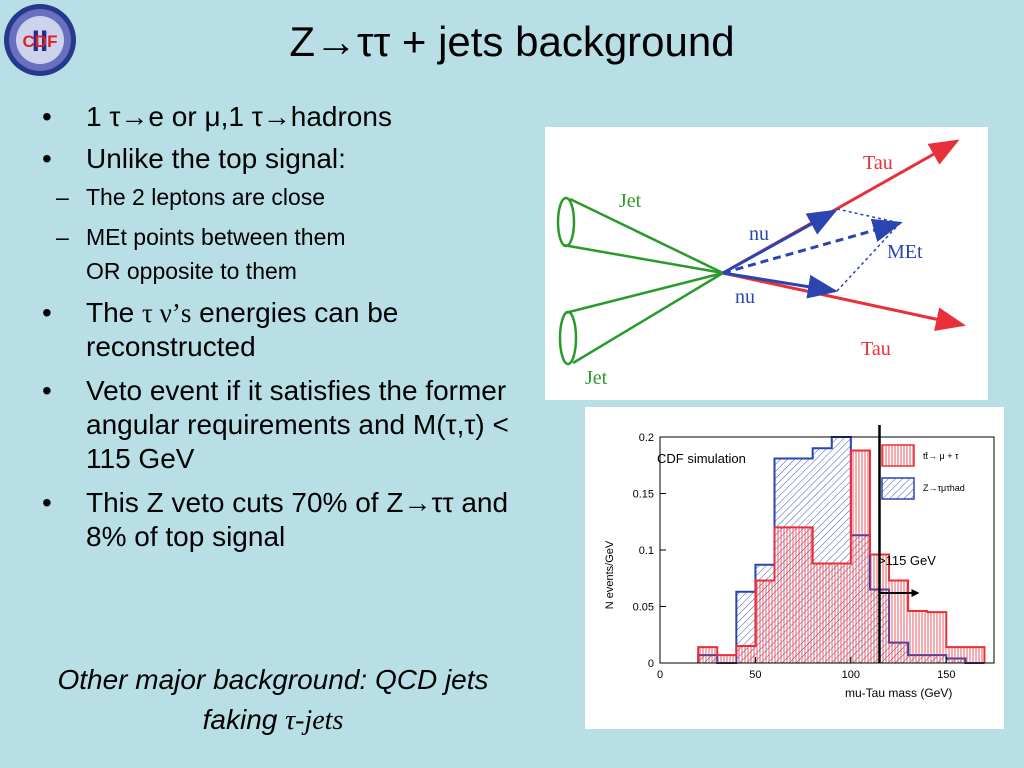  Describe the element at coordinates (898, 693) in the screenshot. I see `x-axis-label: mu-Tau mass (GeV)` at that location.